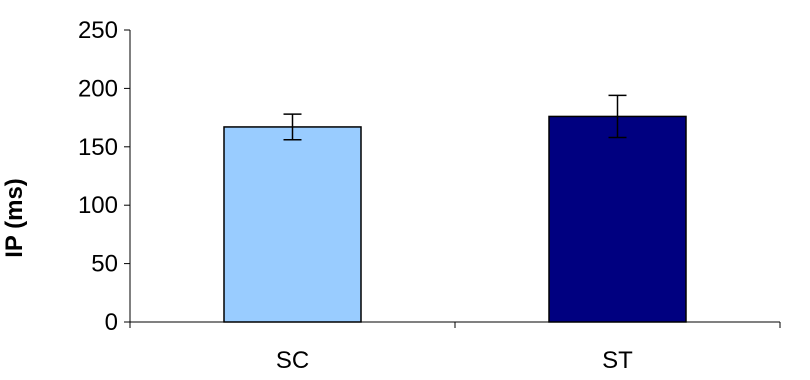  I want to click on bar-sc, so click(292, 224).